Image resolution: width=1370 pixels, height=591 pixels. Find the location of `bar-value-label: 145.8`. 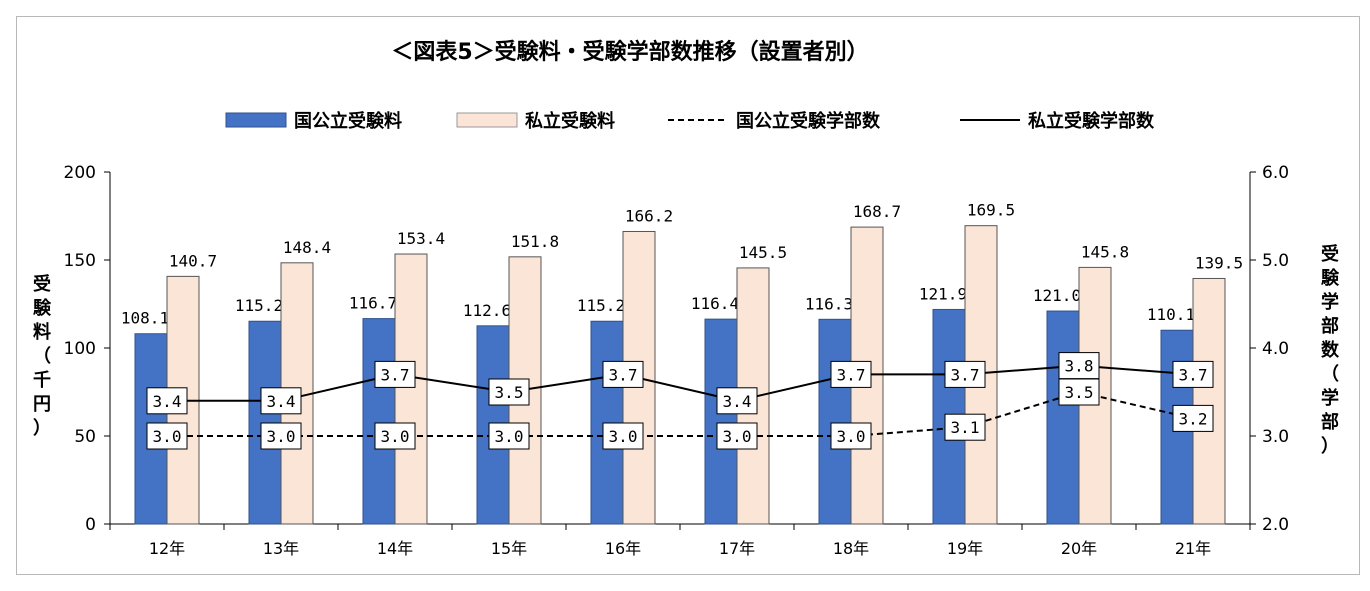

bar-value-label: 145.8 is located at coordinates (1105, 251).